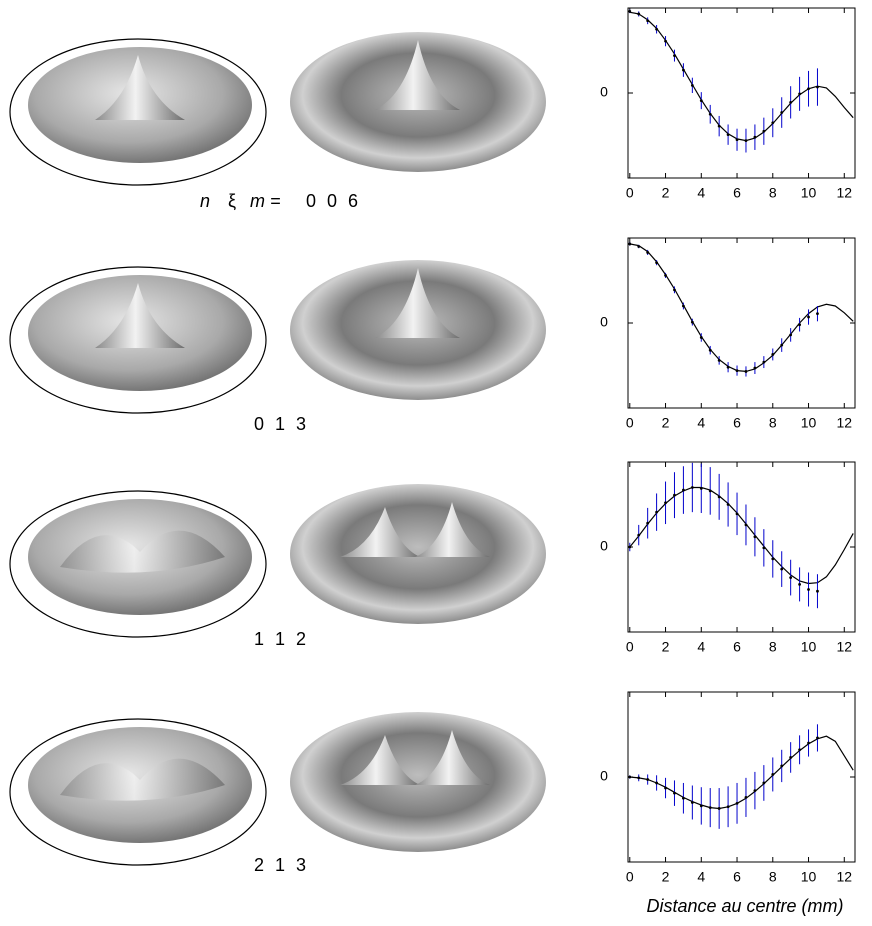  I want to click on mode-label: 0 1 3, so click(281, 424).